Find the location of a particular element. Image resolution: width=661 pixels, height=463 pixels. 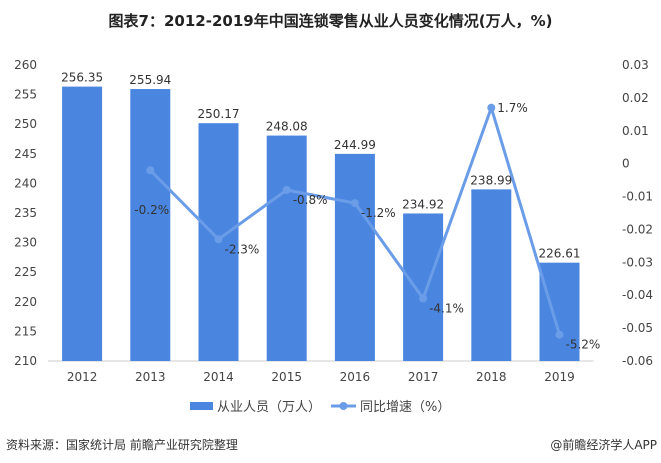

x-axis-tick: 2014 is located at coordinates (218, 377).